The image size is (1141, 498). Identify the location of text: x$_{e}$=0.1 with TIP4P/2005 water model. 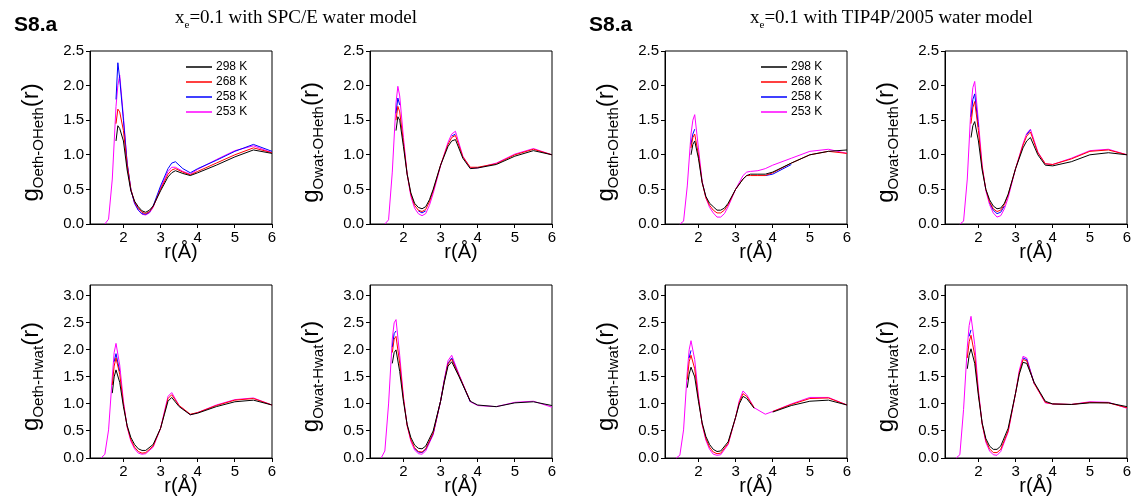
(891, 18).